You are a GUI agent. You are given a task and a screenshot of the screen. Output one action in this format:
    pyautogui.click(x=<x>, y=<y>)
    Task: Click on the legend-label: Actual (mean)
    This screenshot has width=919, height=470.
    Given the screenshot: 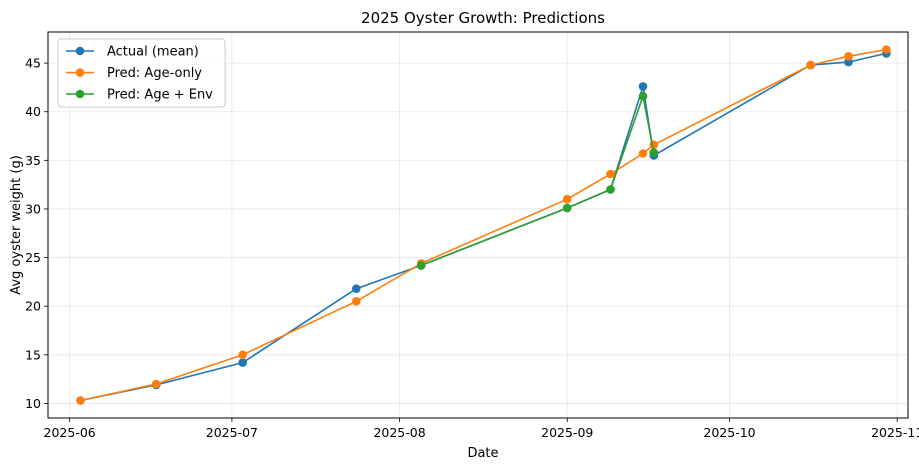 What is the action you would take?
    pyautogui.click(x=153, y=52)
    